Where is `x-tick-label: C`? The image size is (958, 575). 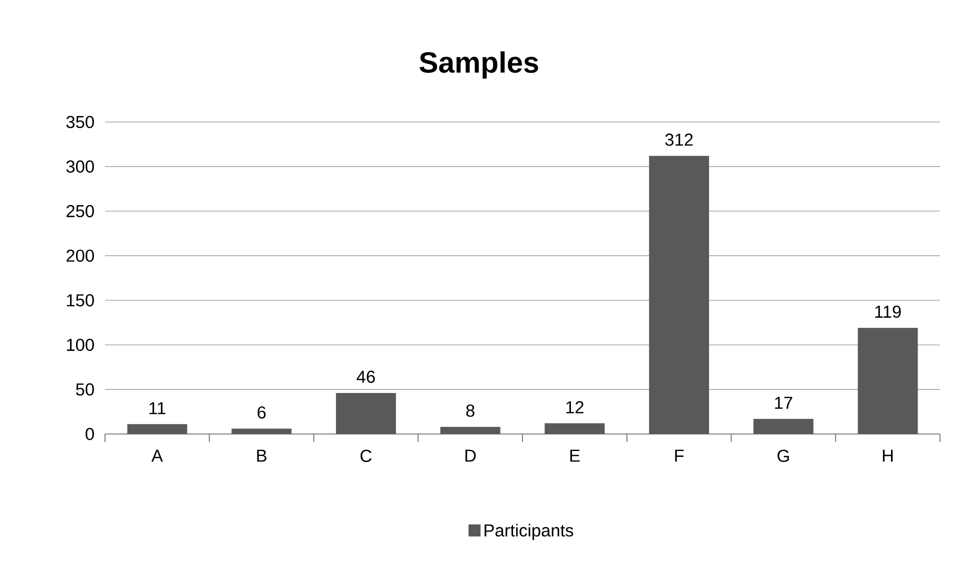
x-tick-label: C is located at coordinates (366, 456).